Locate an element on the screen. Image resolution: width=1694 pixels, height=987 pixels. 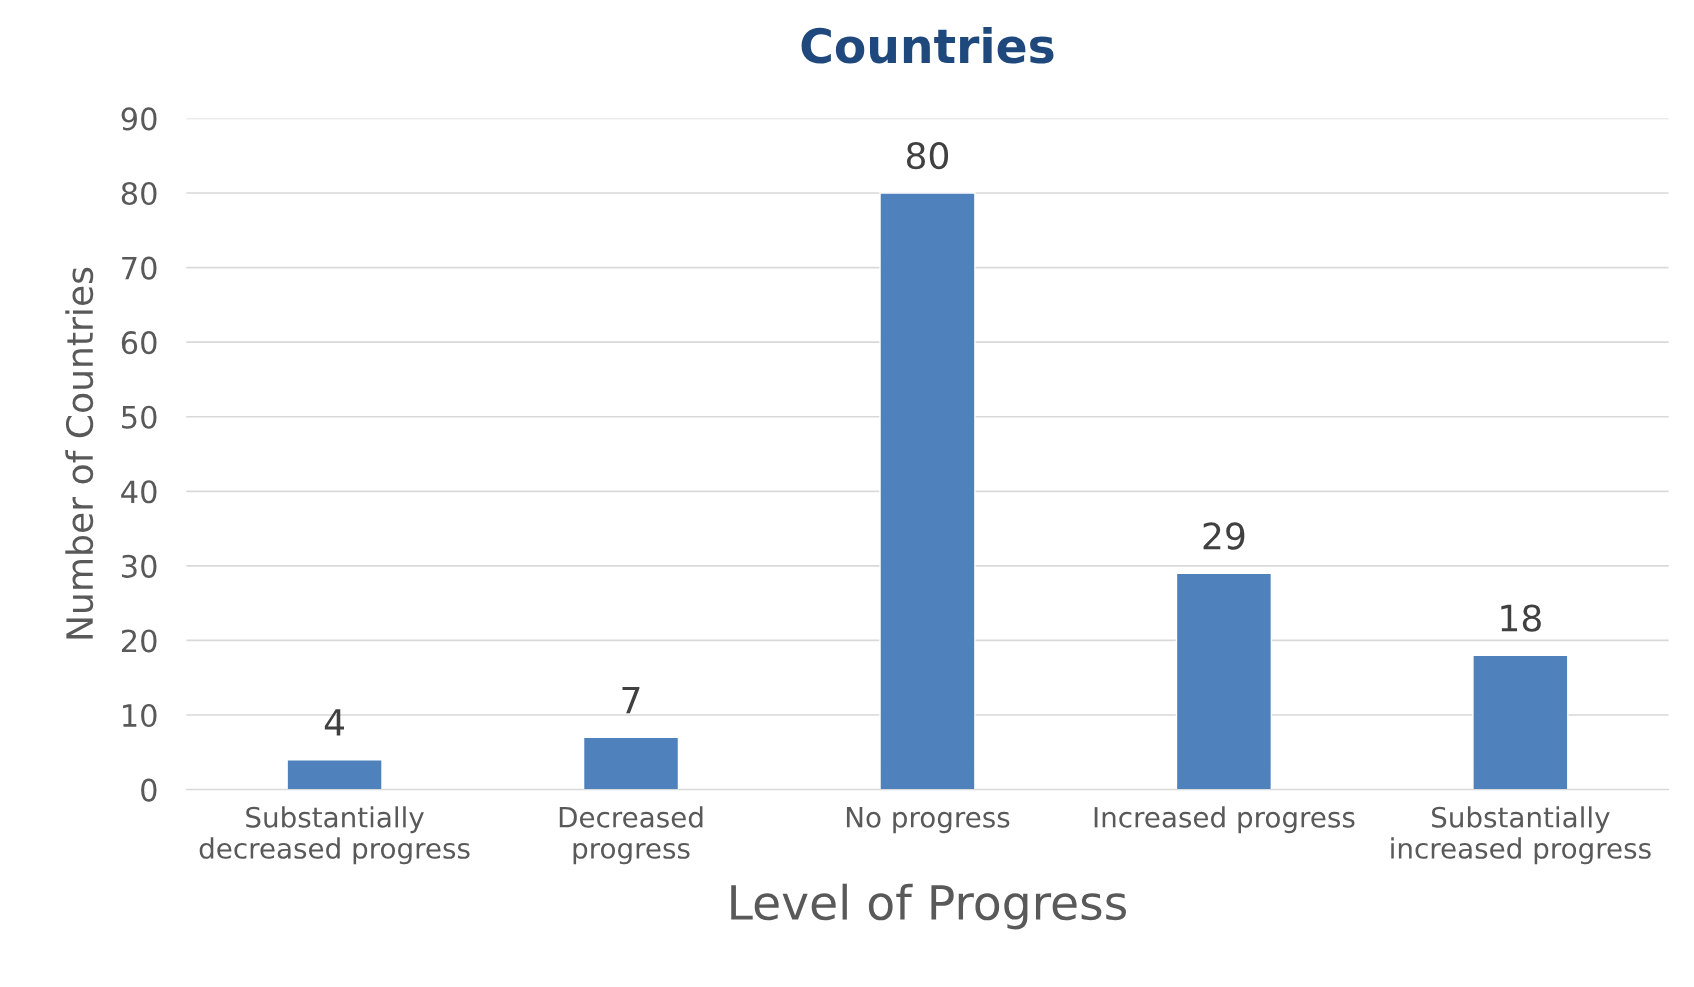
y-tick-label: 70 is located at coordinates (139, 268).